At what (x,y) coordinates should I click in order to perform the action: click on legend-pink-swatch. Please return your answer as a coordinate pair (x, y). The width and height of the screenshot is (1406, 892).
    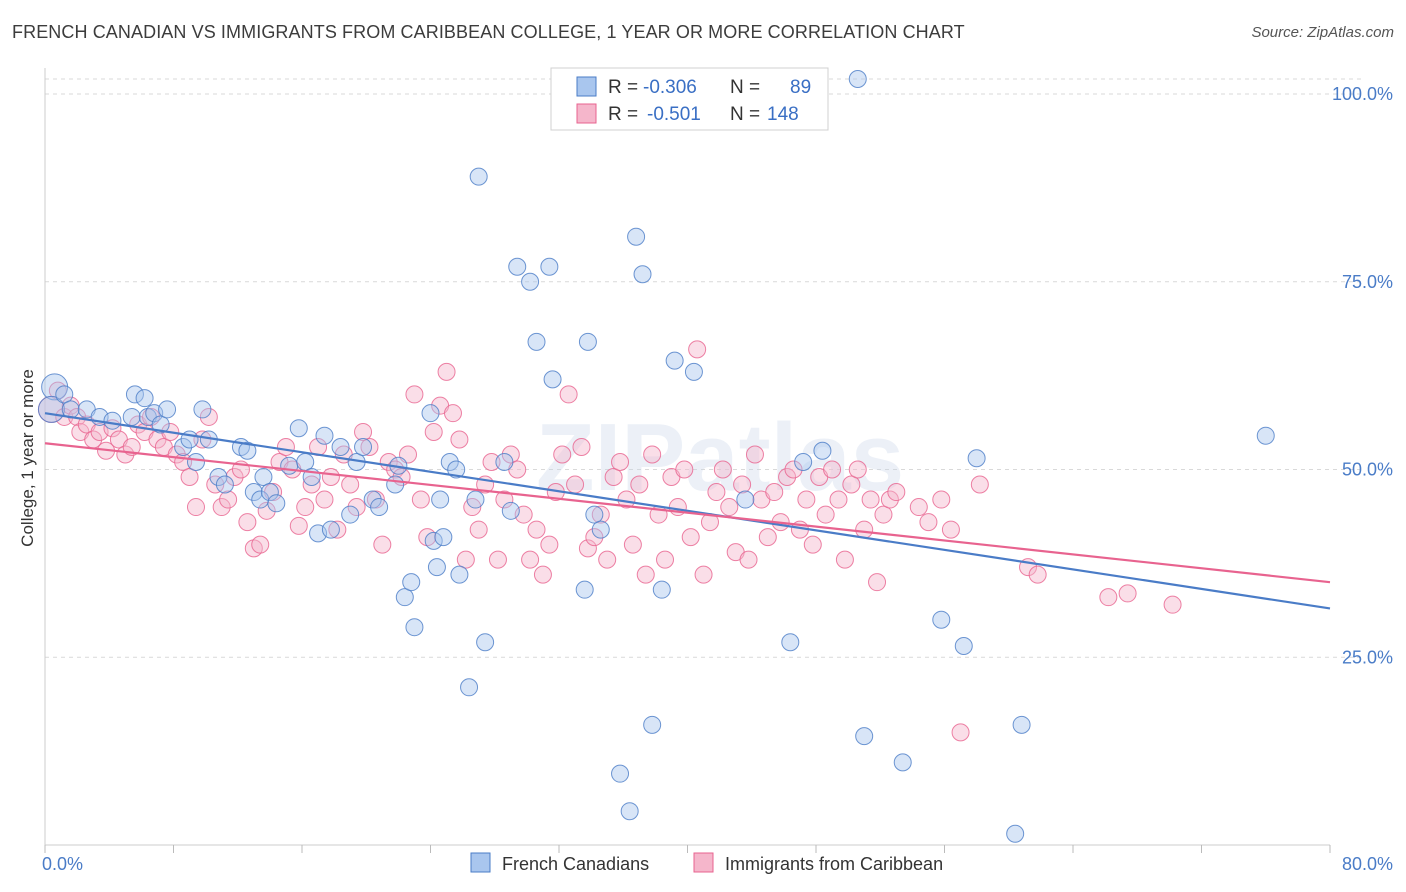
    Looking at the image, I should click on (586, 113).